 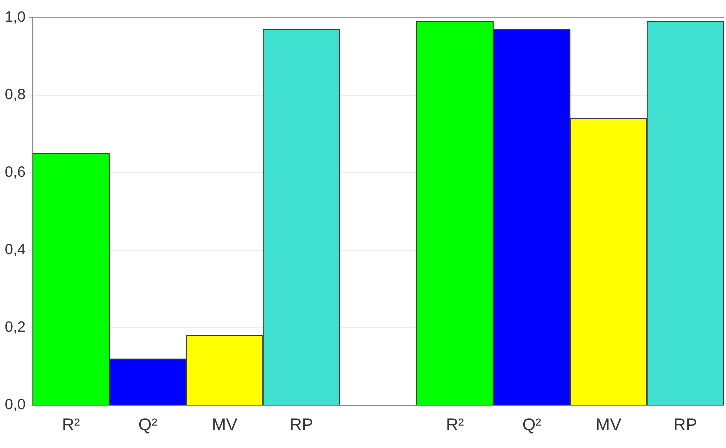 I want to click on y-tick-label: 0,4, so click(x=15, y=250).